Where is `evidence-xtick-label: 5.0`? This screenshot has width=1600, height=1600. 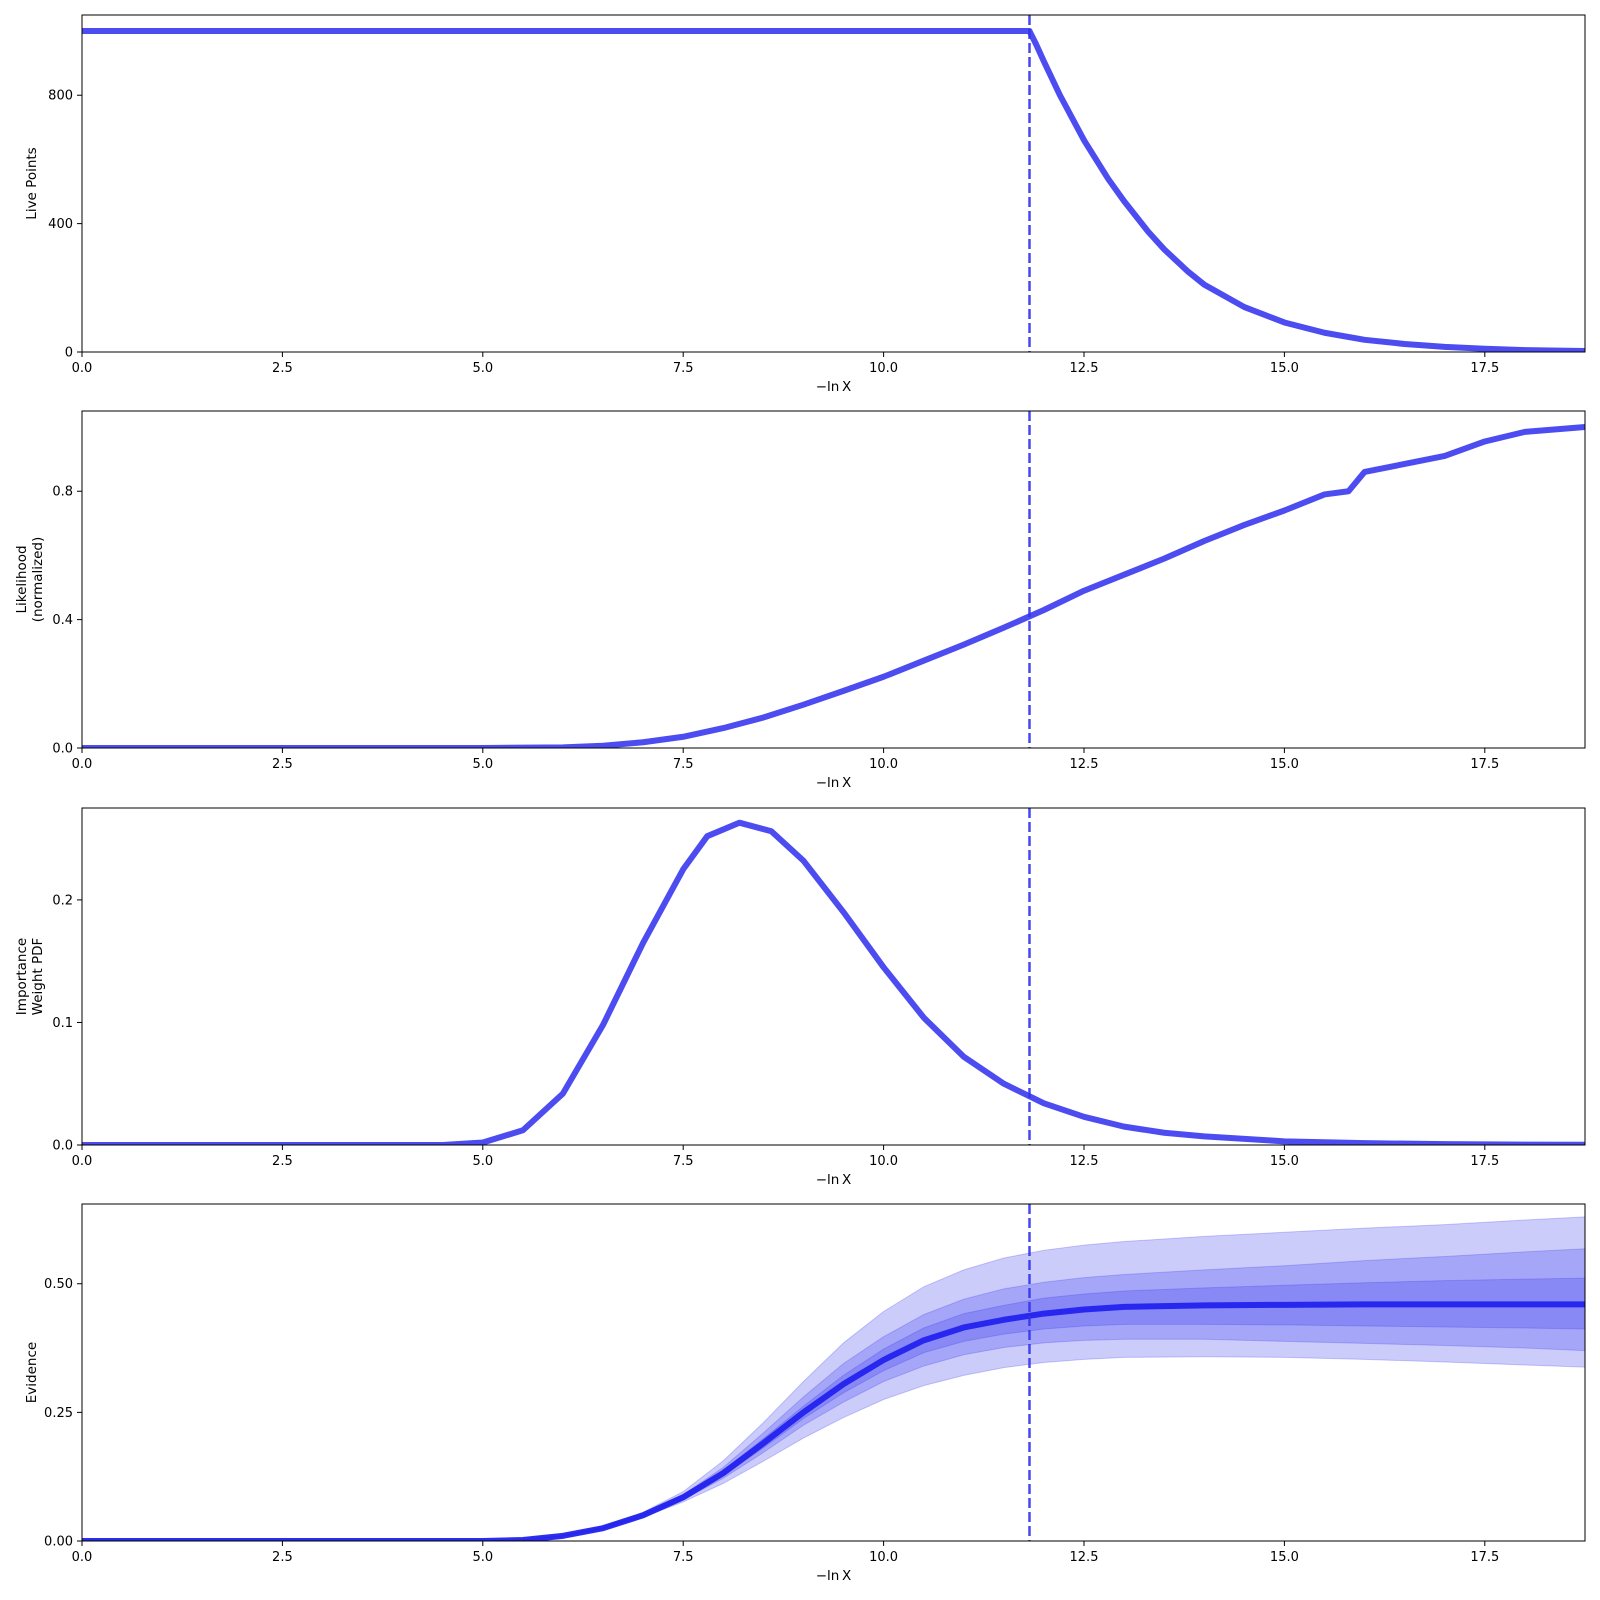
evidence-xtick-label: 5.0 is located at coordinates (482, 1557).